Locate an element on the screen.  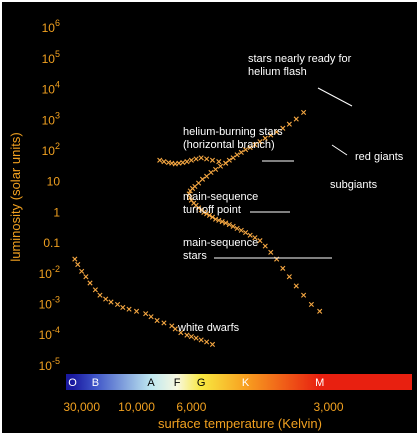
y-tick-exponent: 4 is located at coordinates (57, 85).